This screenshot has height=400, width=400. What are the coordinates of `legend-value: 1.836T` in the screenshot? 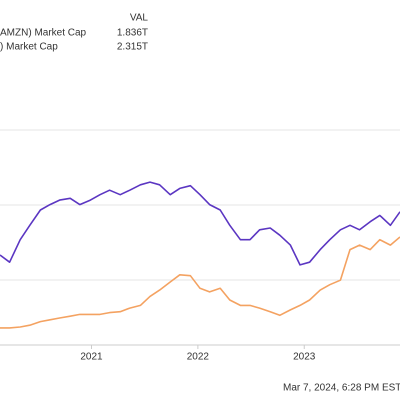 It's located at (132, 33).